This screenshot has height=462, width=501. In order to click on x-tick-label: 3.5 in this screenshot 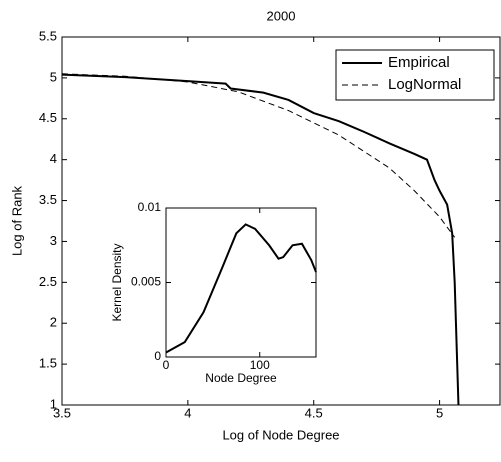, I will do `click(62, 412)`.